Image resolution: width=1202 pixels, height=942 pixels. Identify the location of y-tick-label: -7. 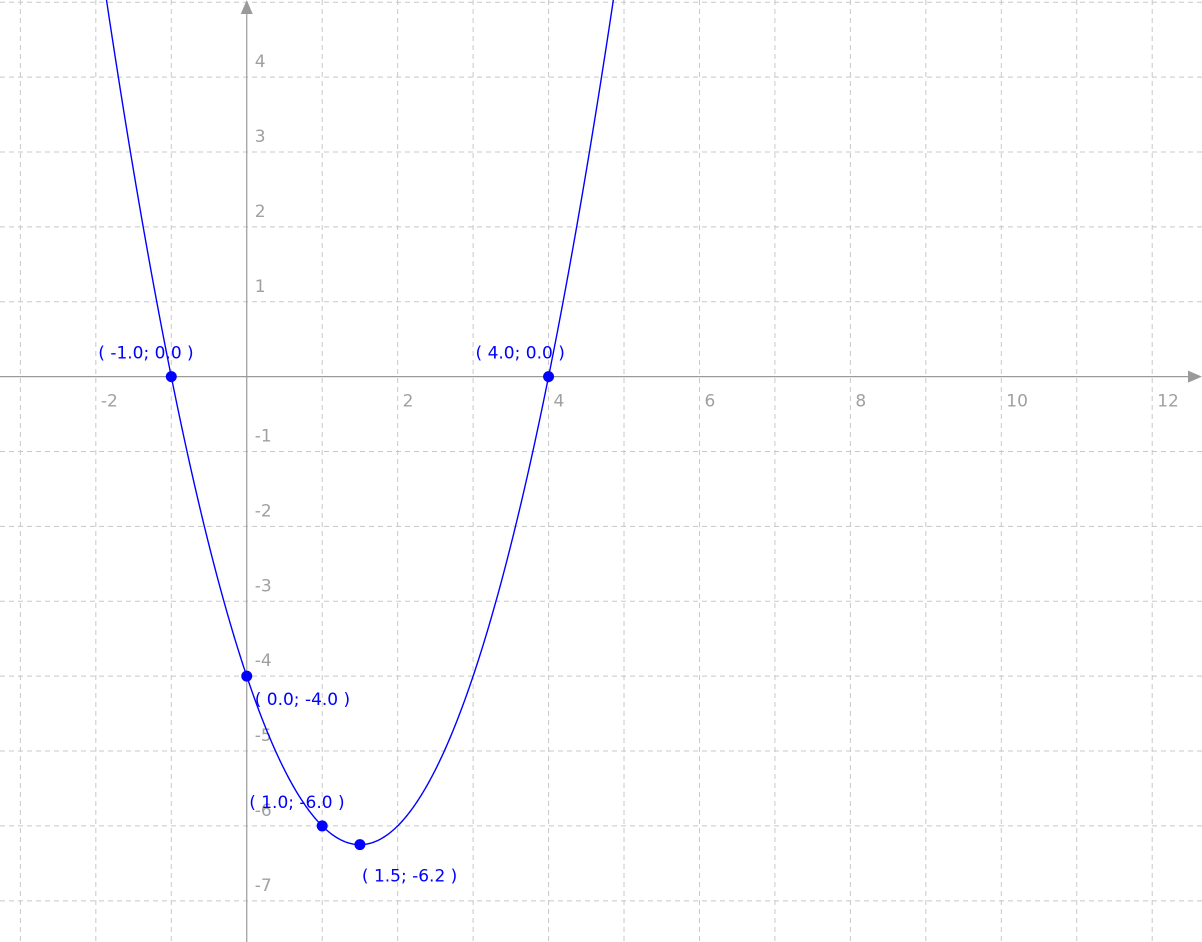
(263, 886).